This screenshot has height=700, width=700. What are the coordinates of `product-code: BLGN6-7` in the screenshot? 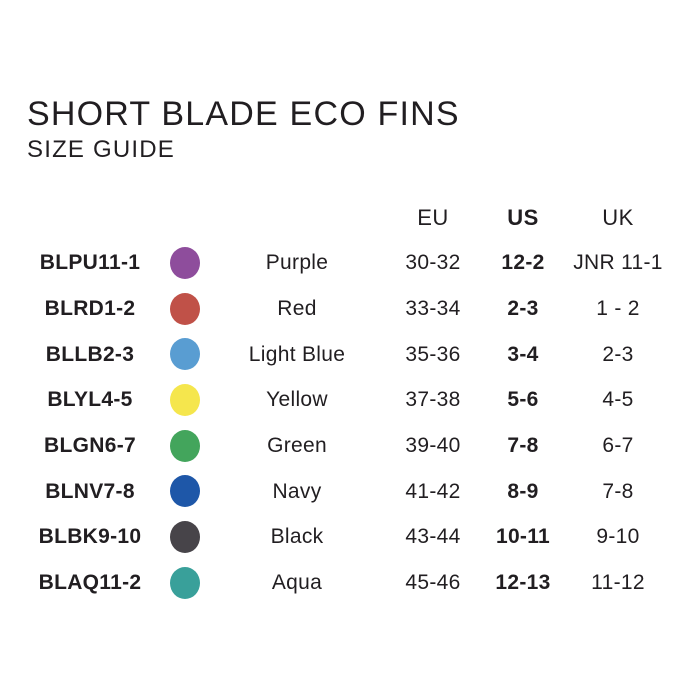 It's located at (90, 446).